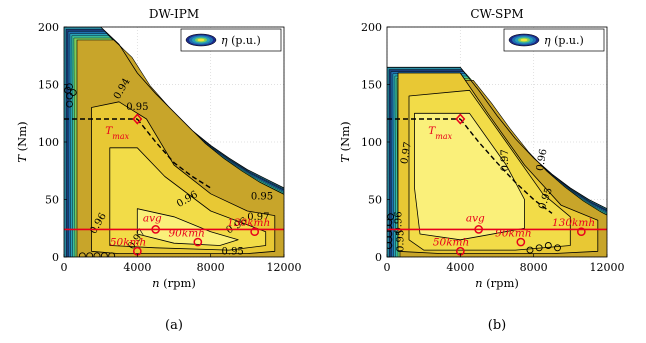 This screenshot has width=646, height=343. What do you see at coordinates (496, 14) in the screenshot?
I see `chart-title: CW-SPM` at bounding box center [496, 14].